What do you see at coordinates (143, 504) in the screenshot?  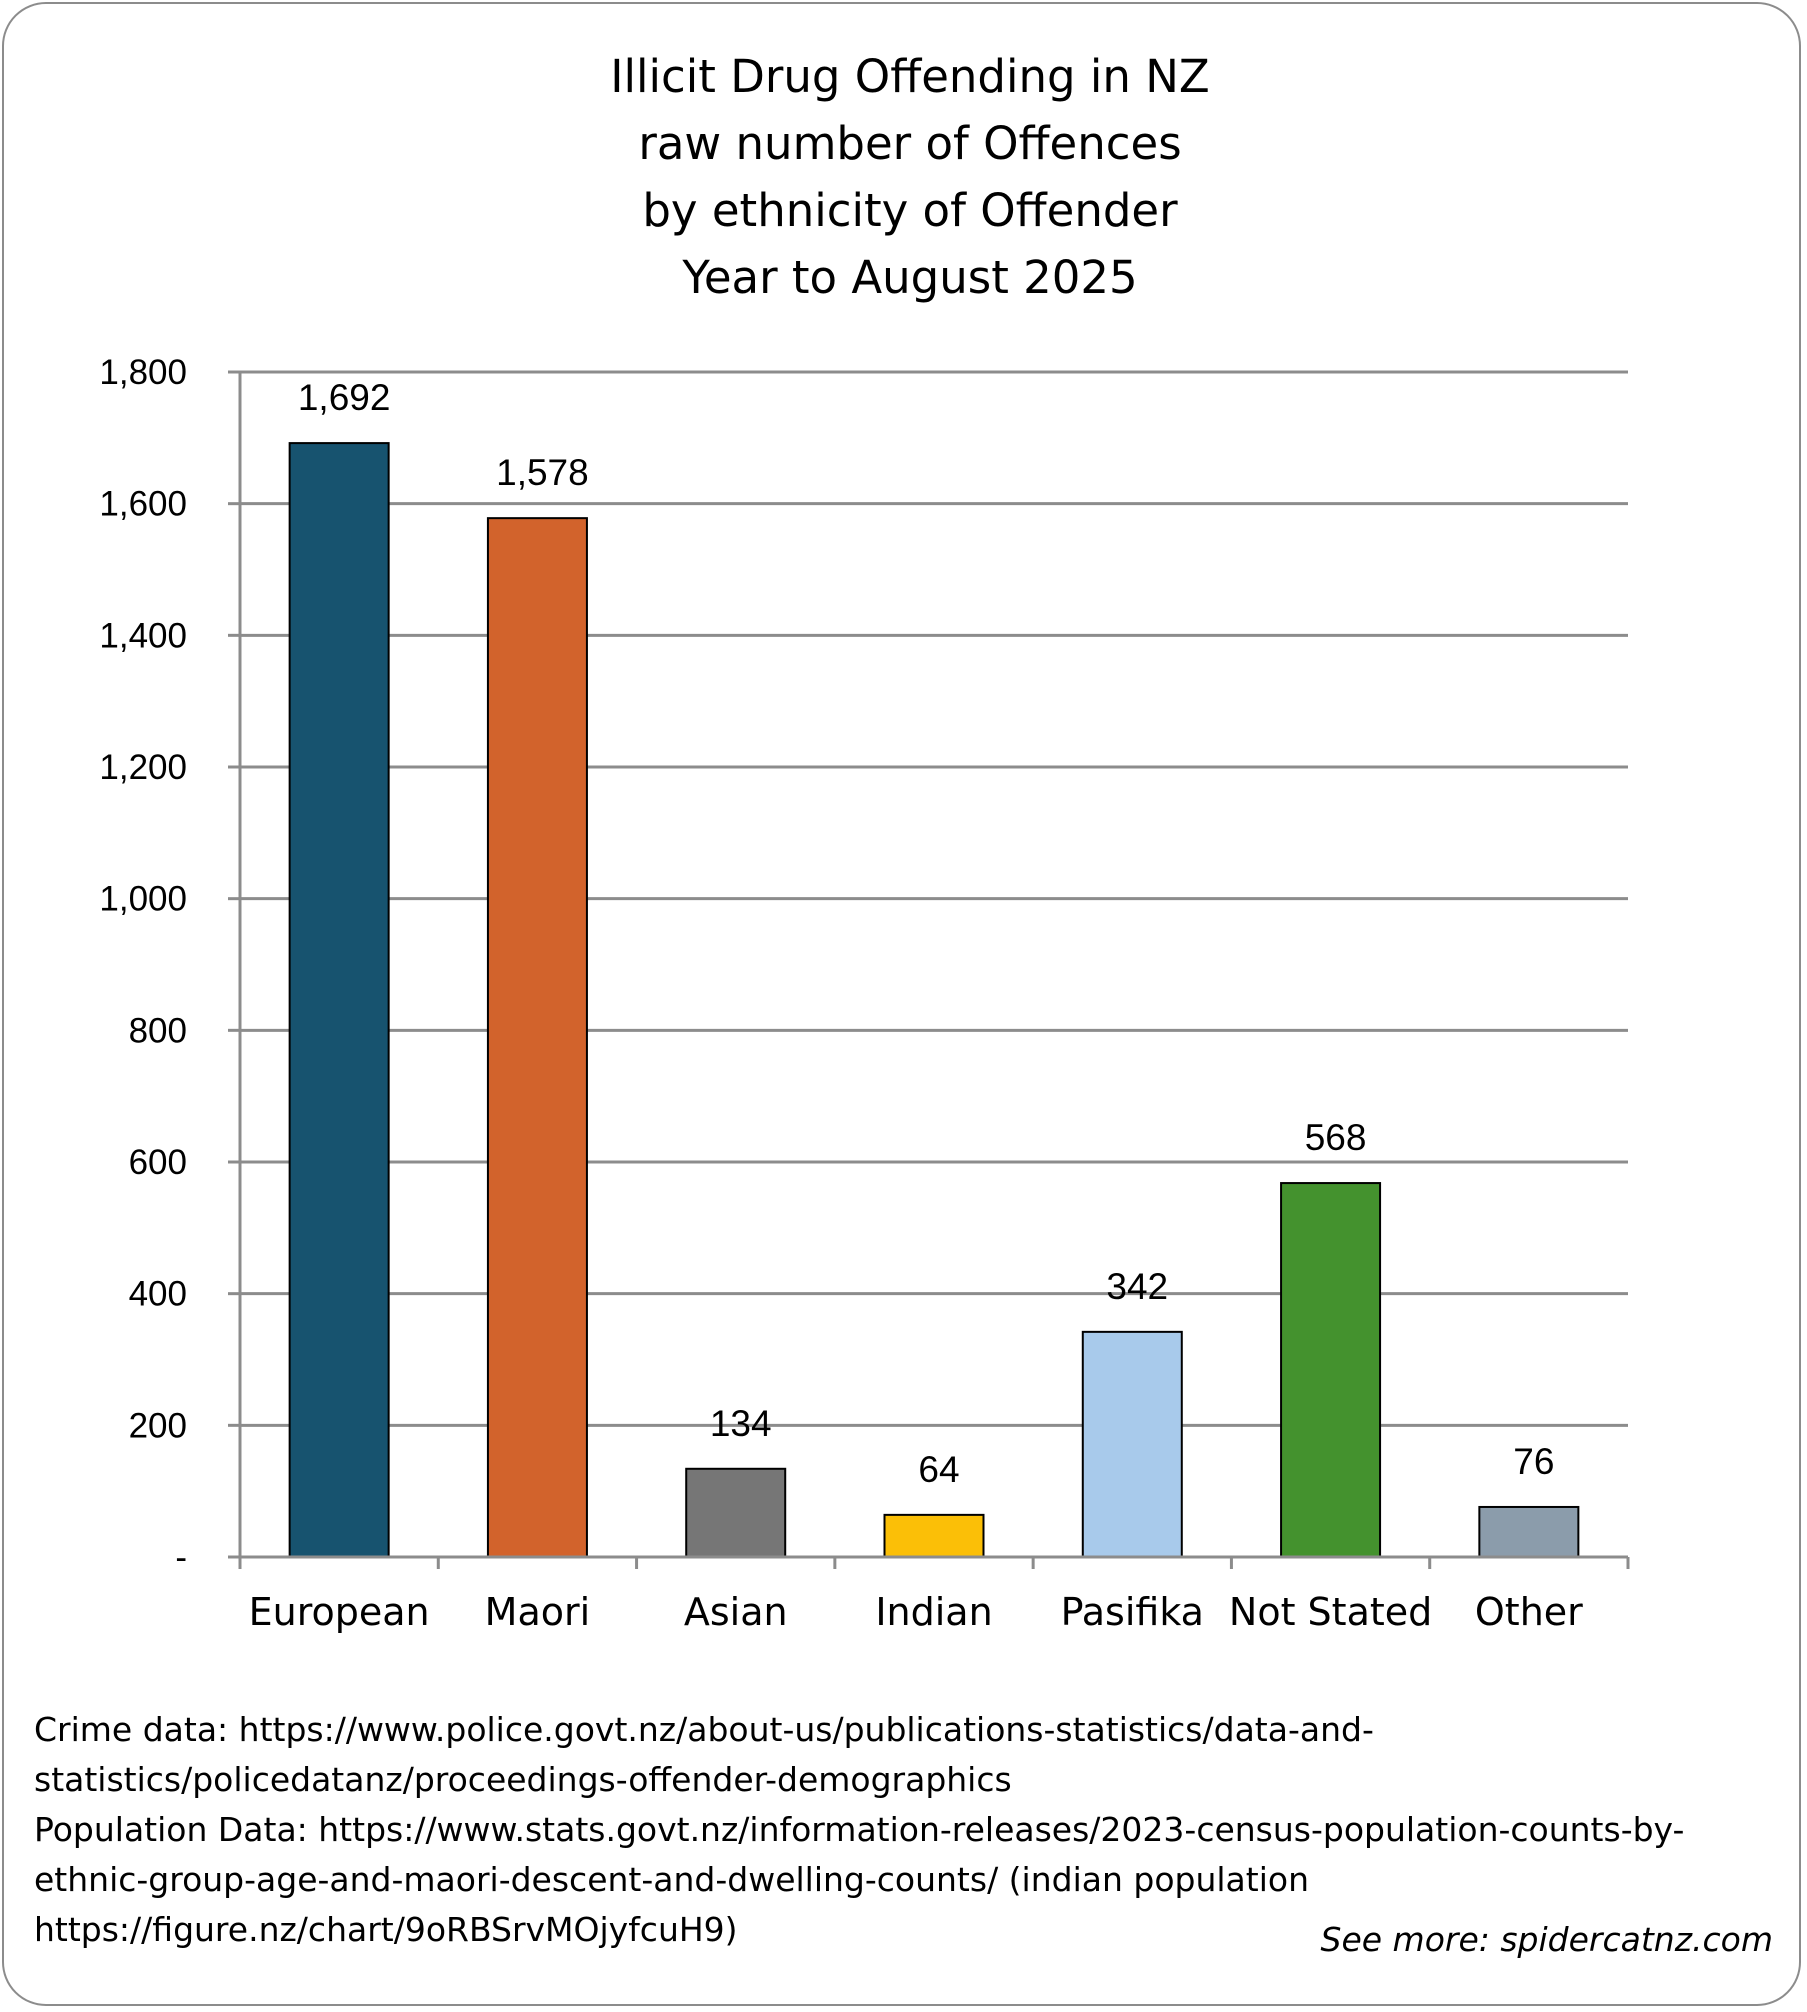 I see `y-tick-label: 1,600` at bounding box center [143, 504].